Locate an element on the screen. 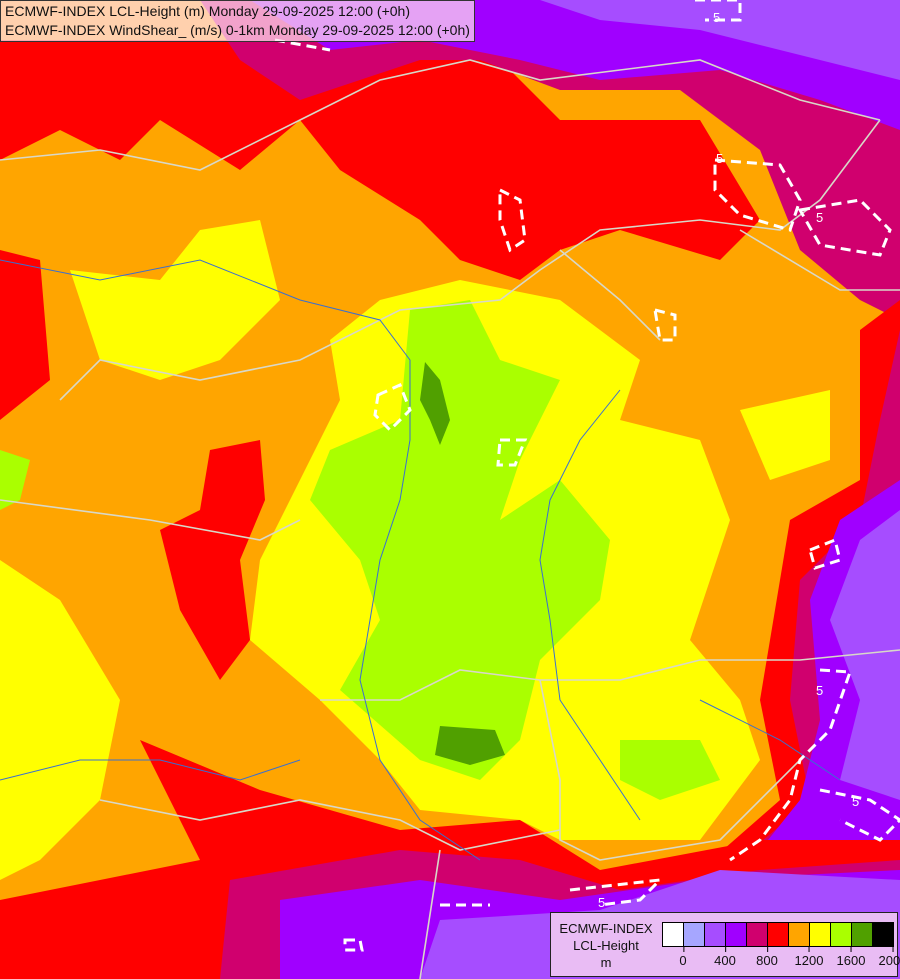  field-red-northwest is located at coordinates (25, 335).